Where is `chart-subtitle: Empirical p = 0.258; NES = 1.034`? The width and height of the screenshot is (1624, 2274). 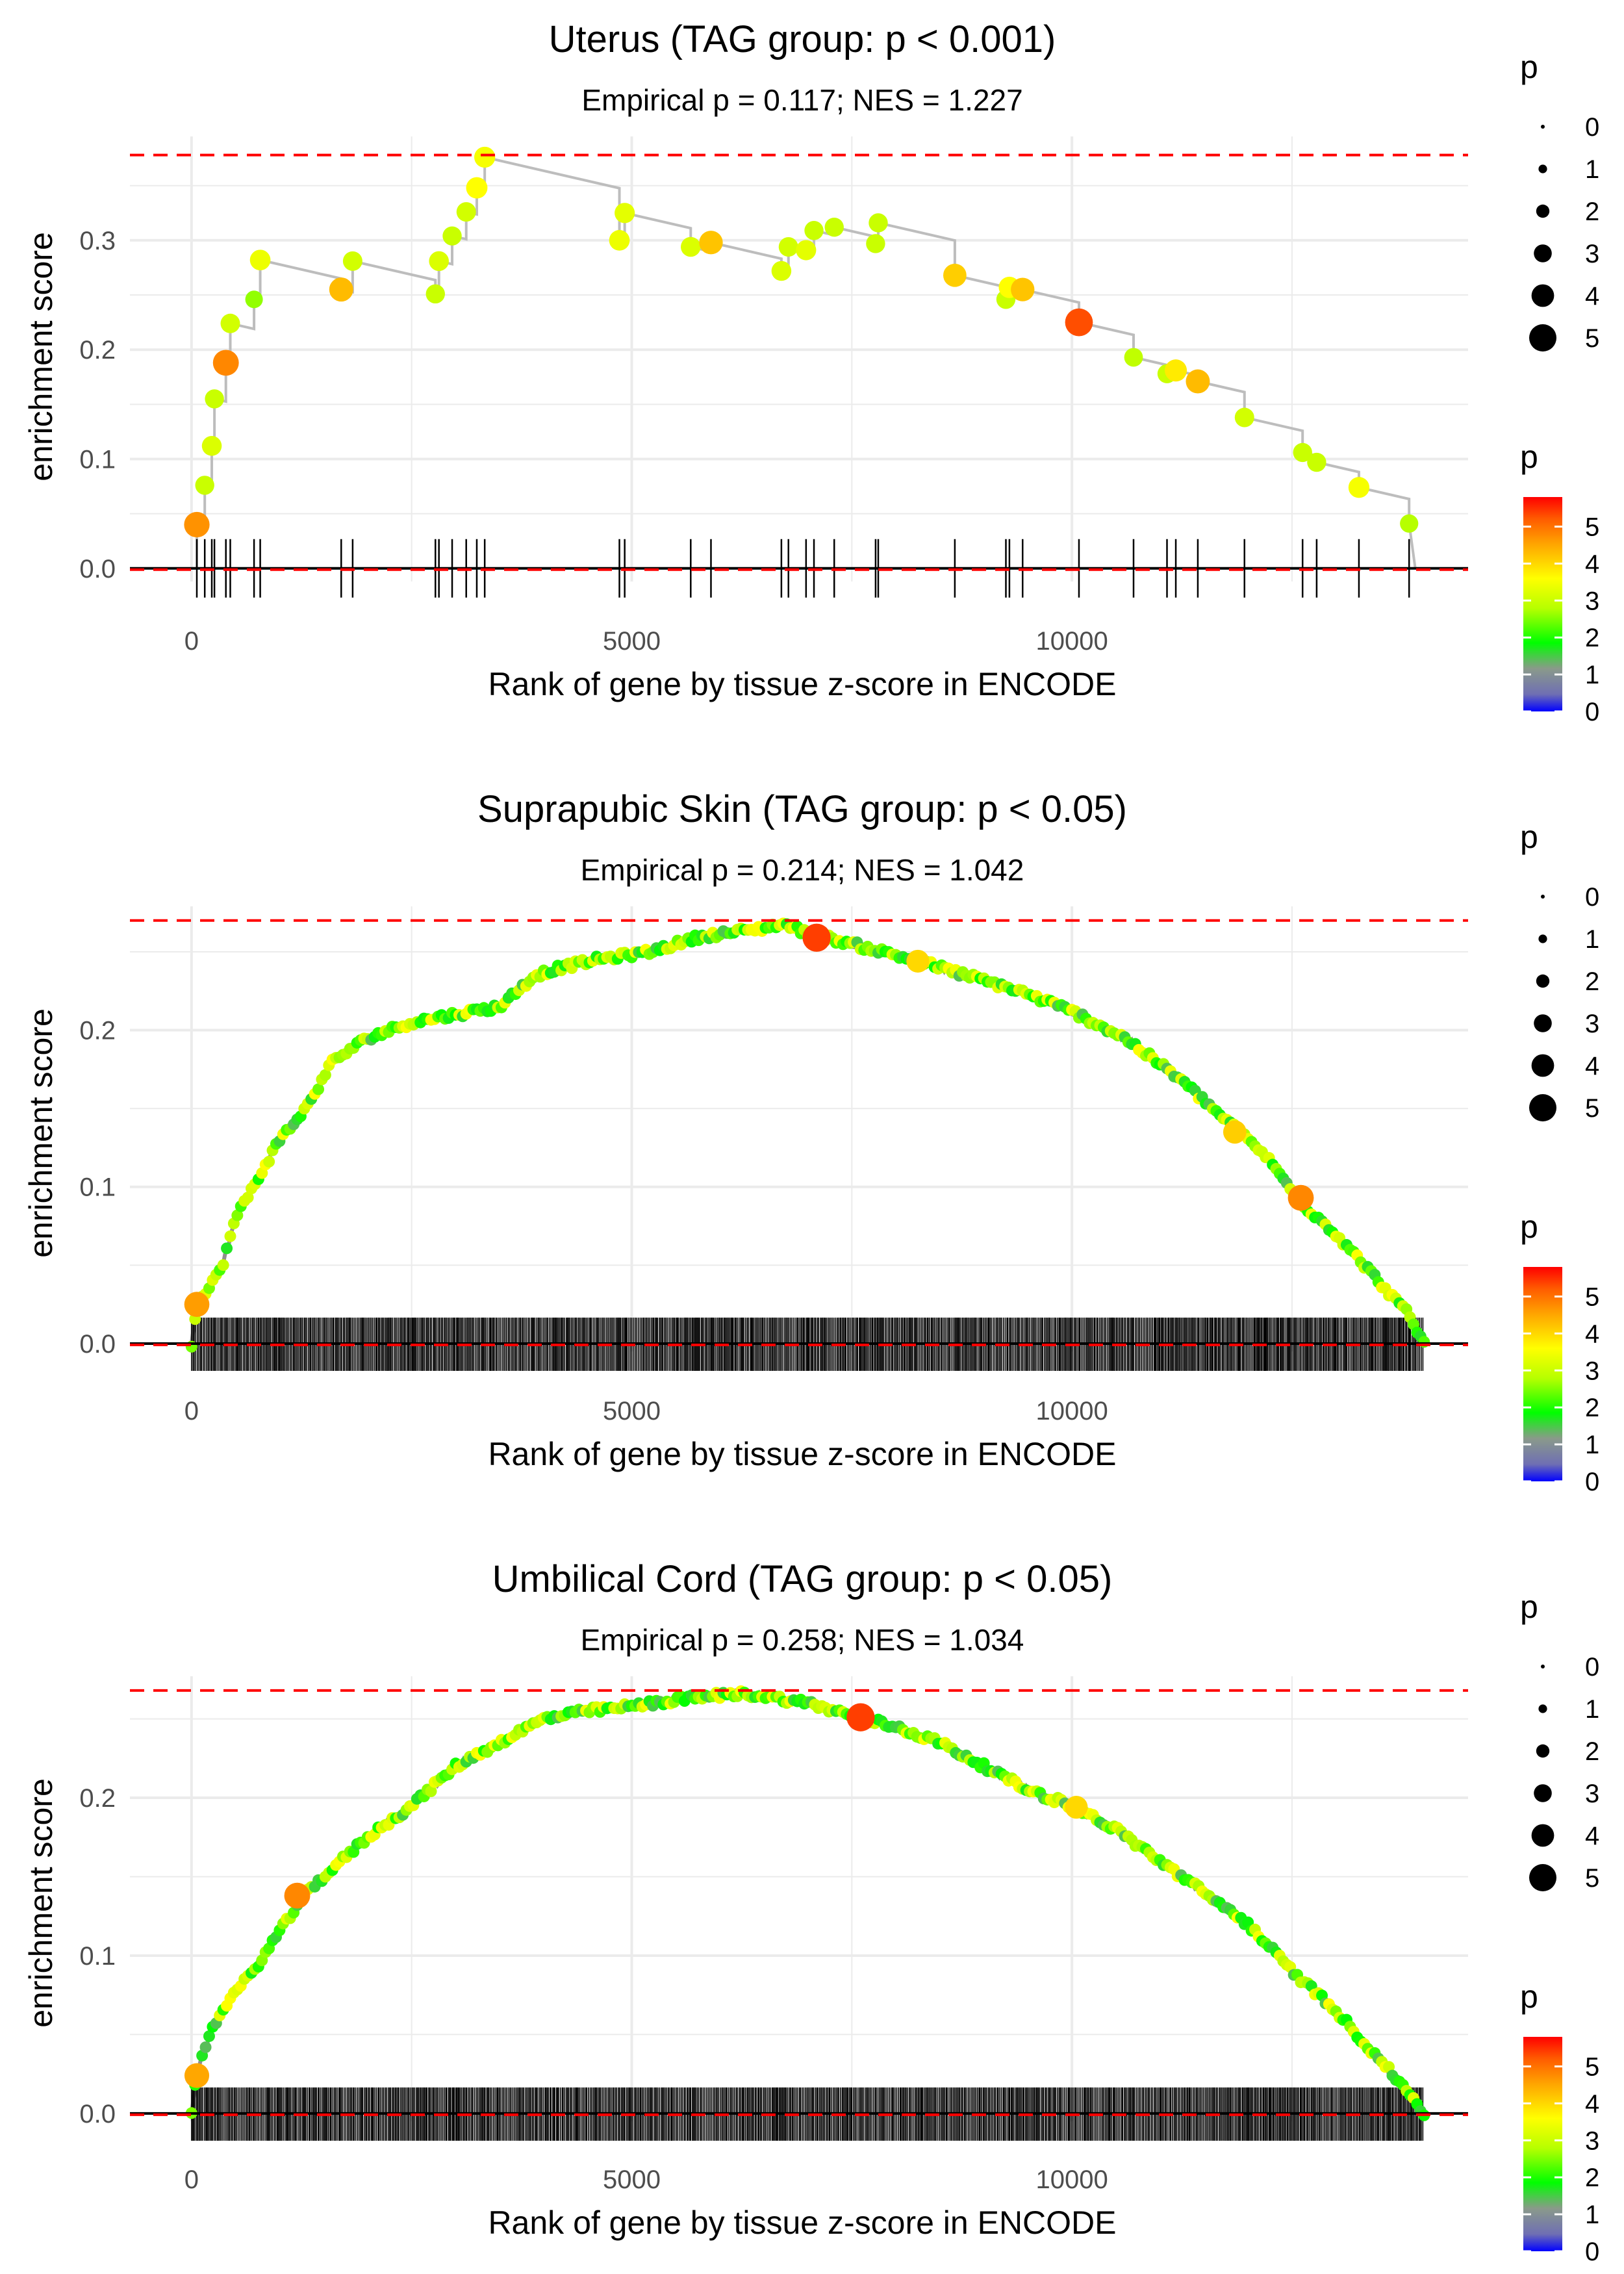
chart-subtitle: Empirical p = 0.258; NES = 1.034 is located at coordinates (802, 1640).